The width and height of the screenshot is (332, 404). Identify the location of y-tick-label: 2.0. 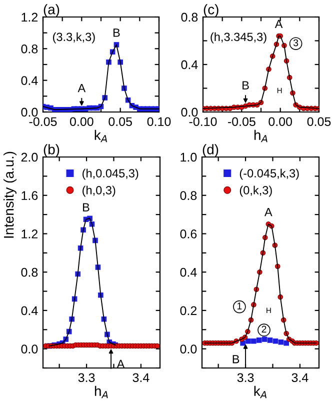
(29, 157).